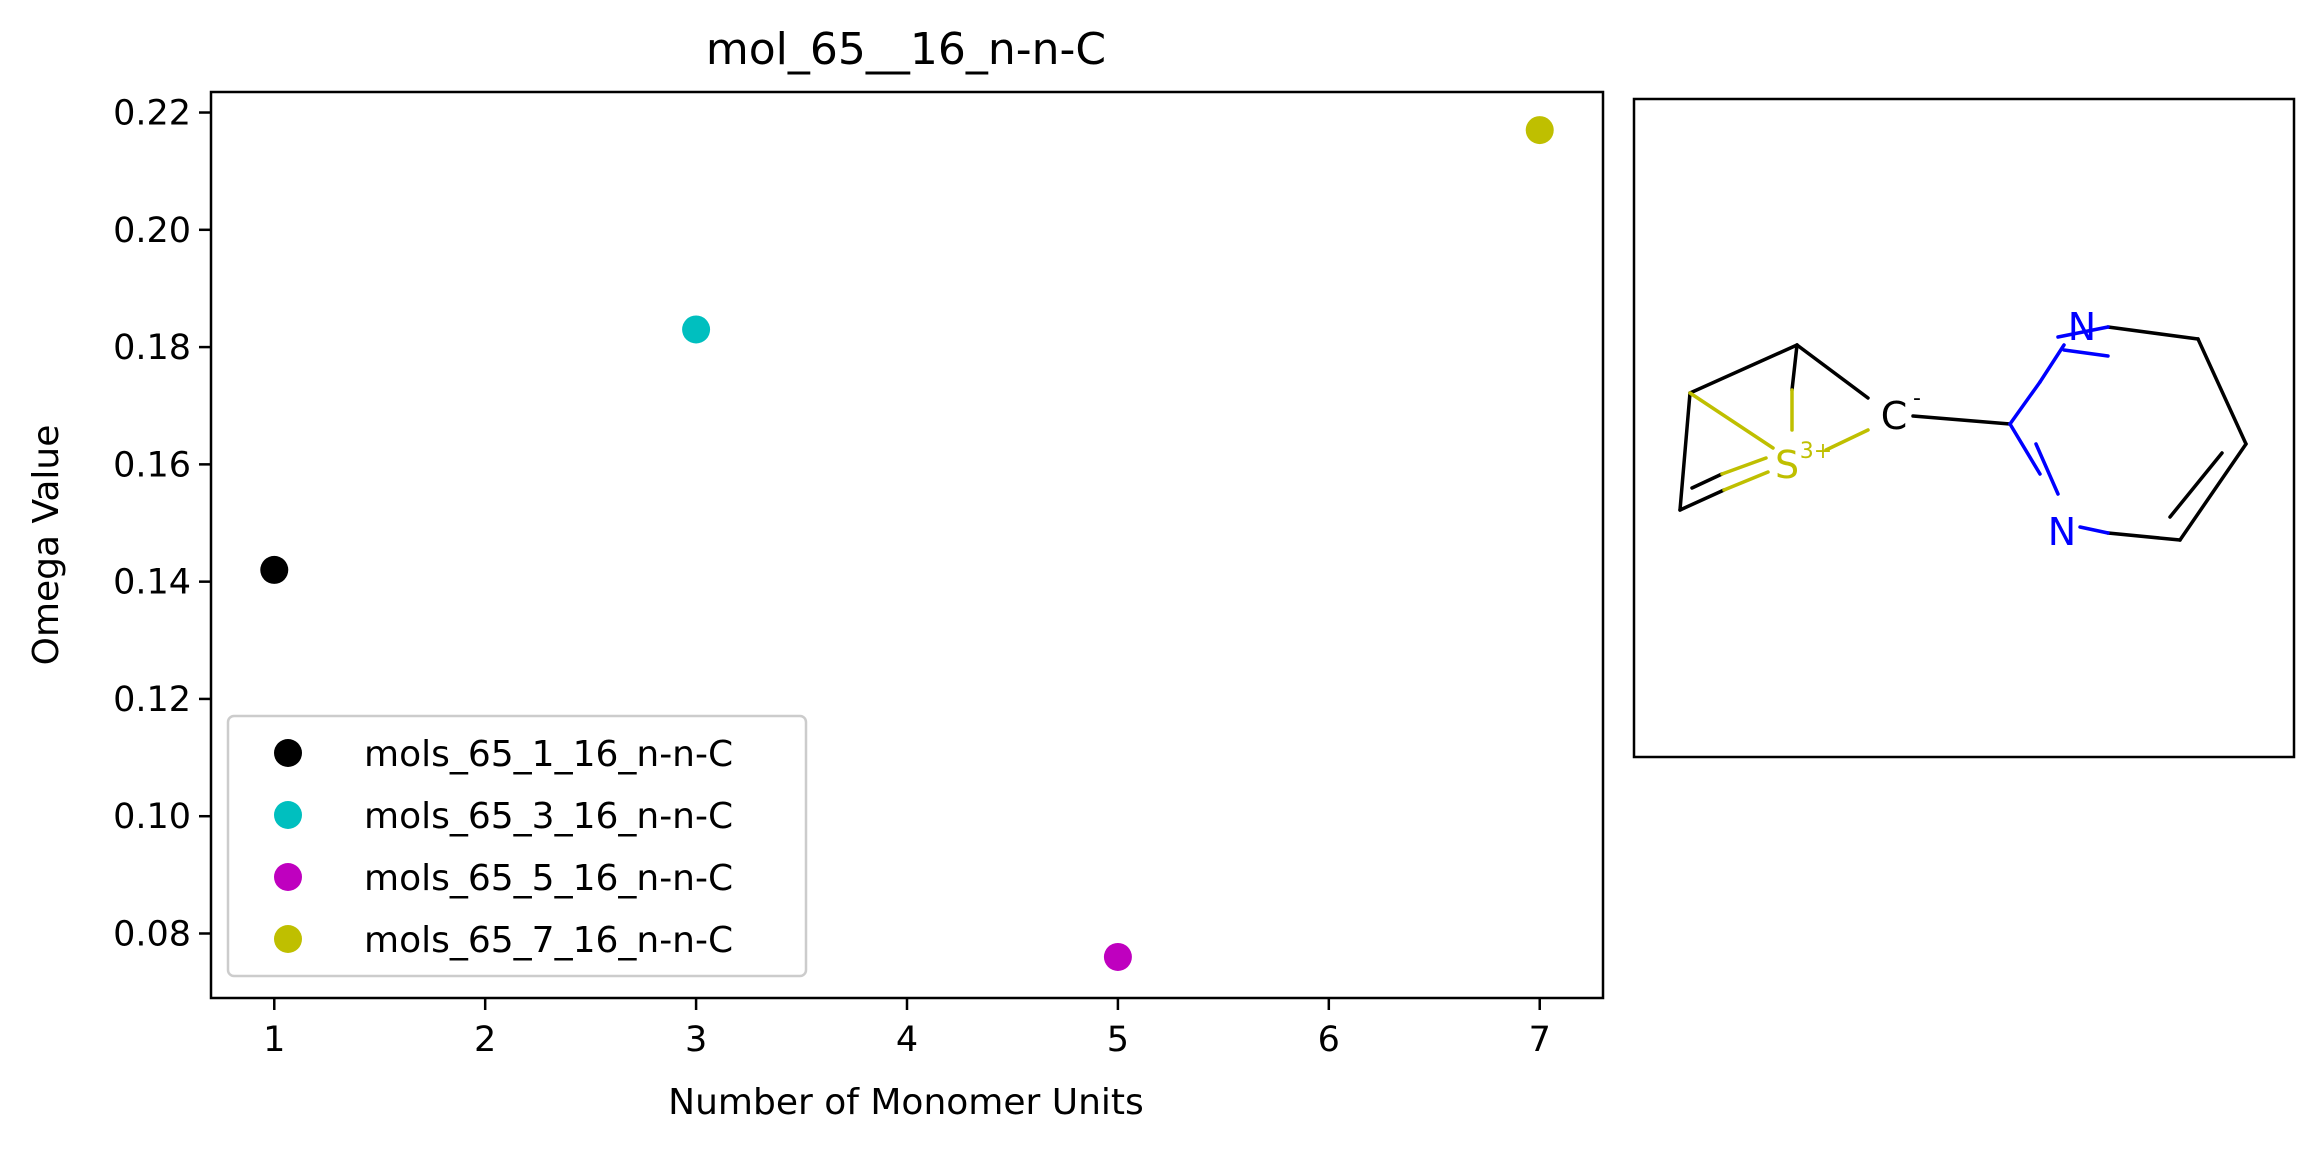 The height and width of the screenshot is (1154, 2322). Describe the element at coordinates (152, 465) in the screenshot. I see `y-tick-label: 0.16` at that location.